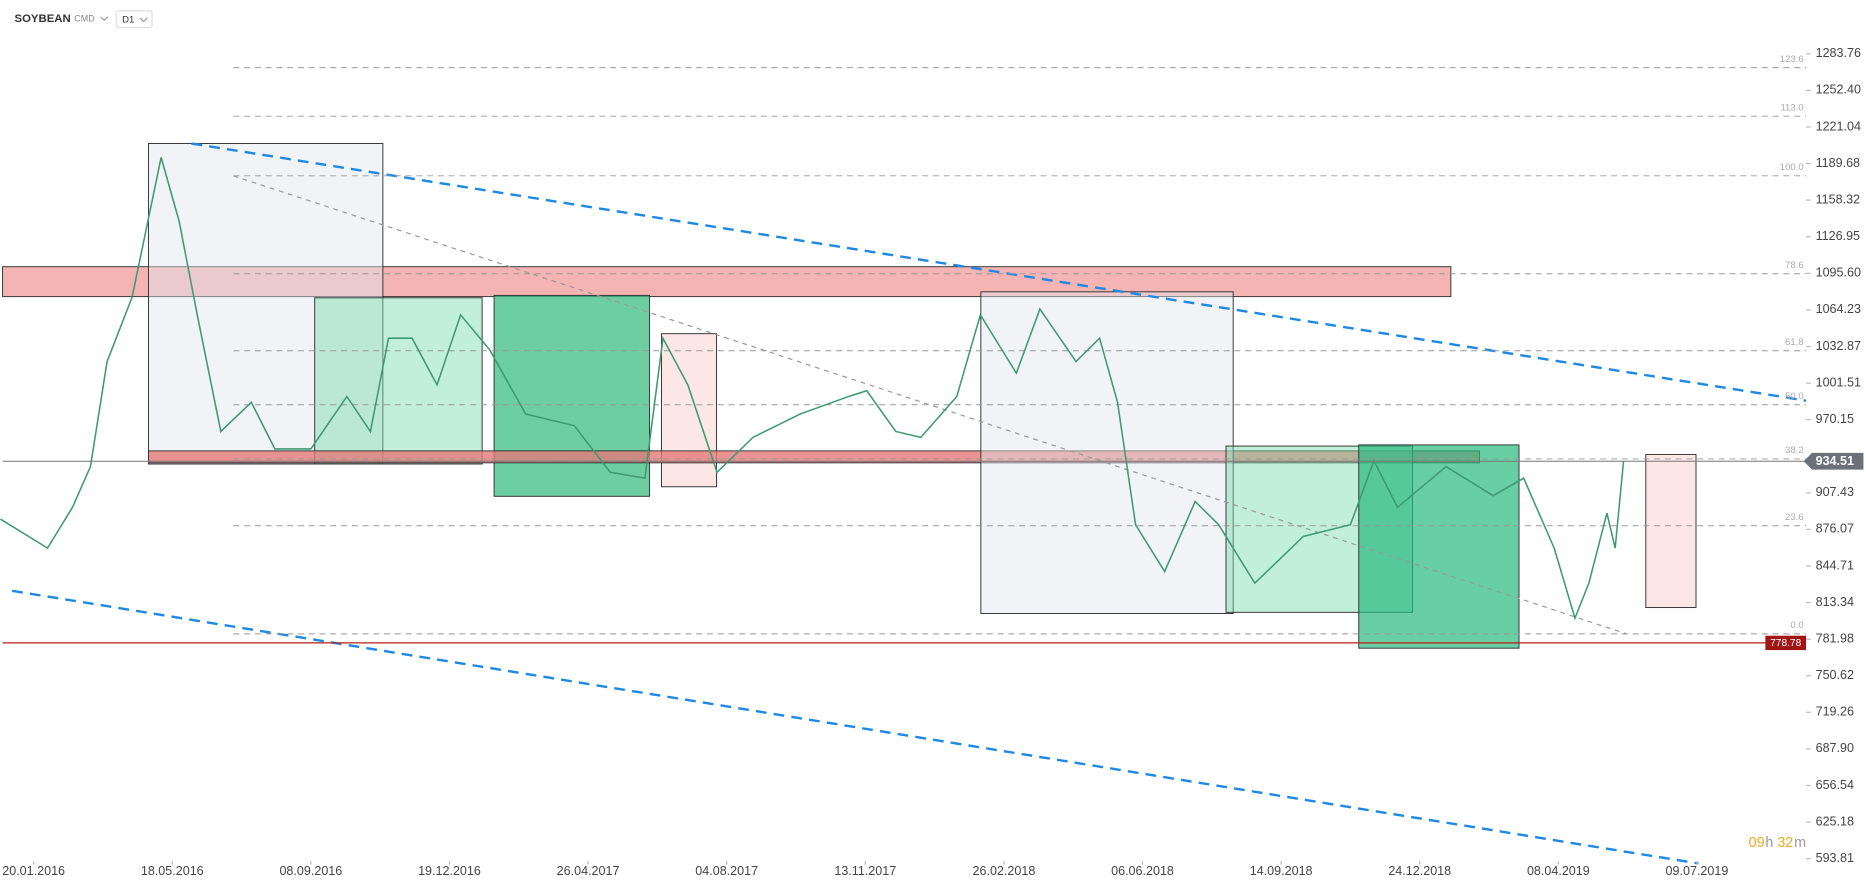  What do you see at coordinates (1697, 871) in the screenshot?
I see `x-tick-label: 09.07.2019` at bounding box center [1697, 871].